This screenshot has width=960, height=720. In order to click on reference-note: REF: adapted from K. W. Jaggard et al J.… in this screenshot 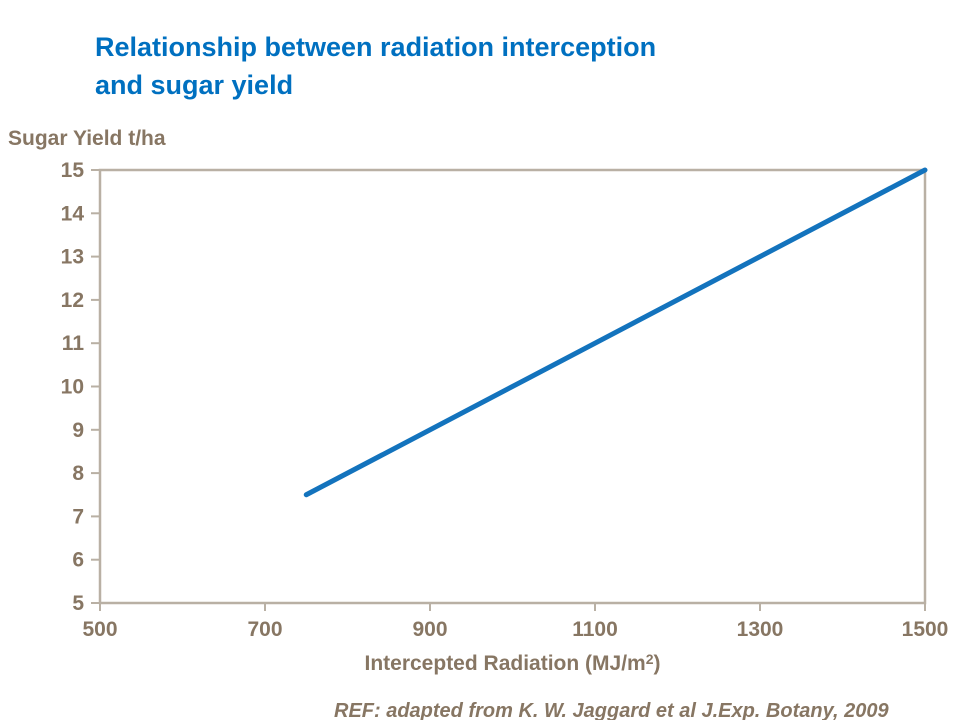, I will do `click(611, 710)`.